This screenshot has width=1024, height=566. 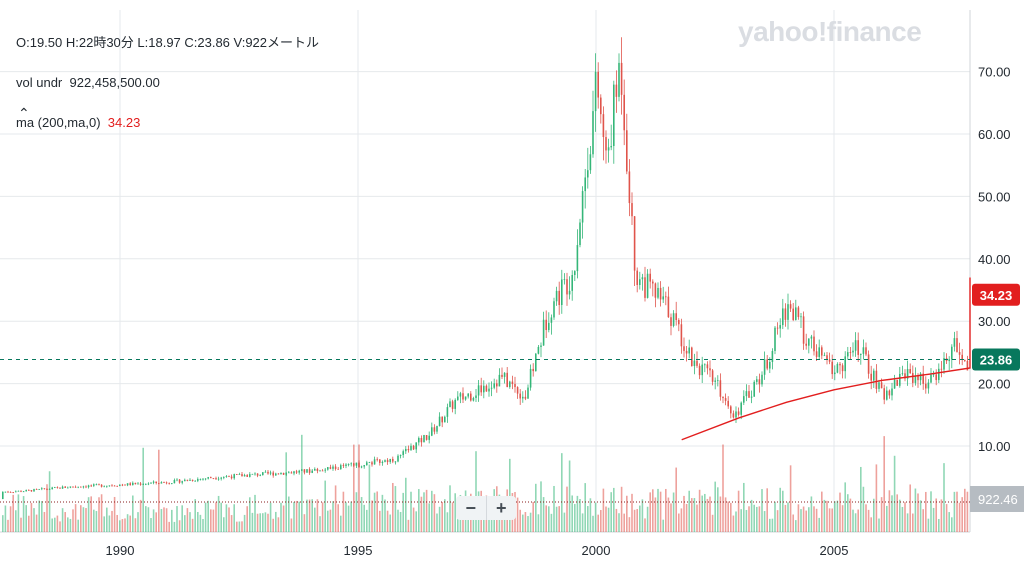 What do you see at coordinates (470, 508) in the screenshot?
I see `zoom-out-button: −` at bounding box center [470, 508].